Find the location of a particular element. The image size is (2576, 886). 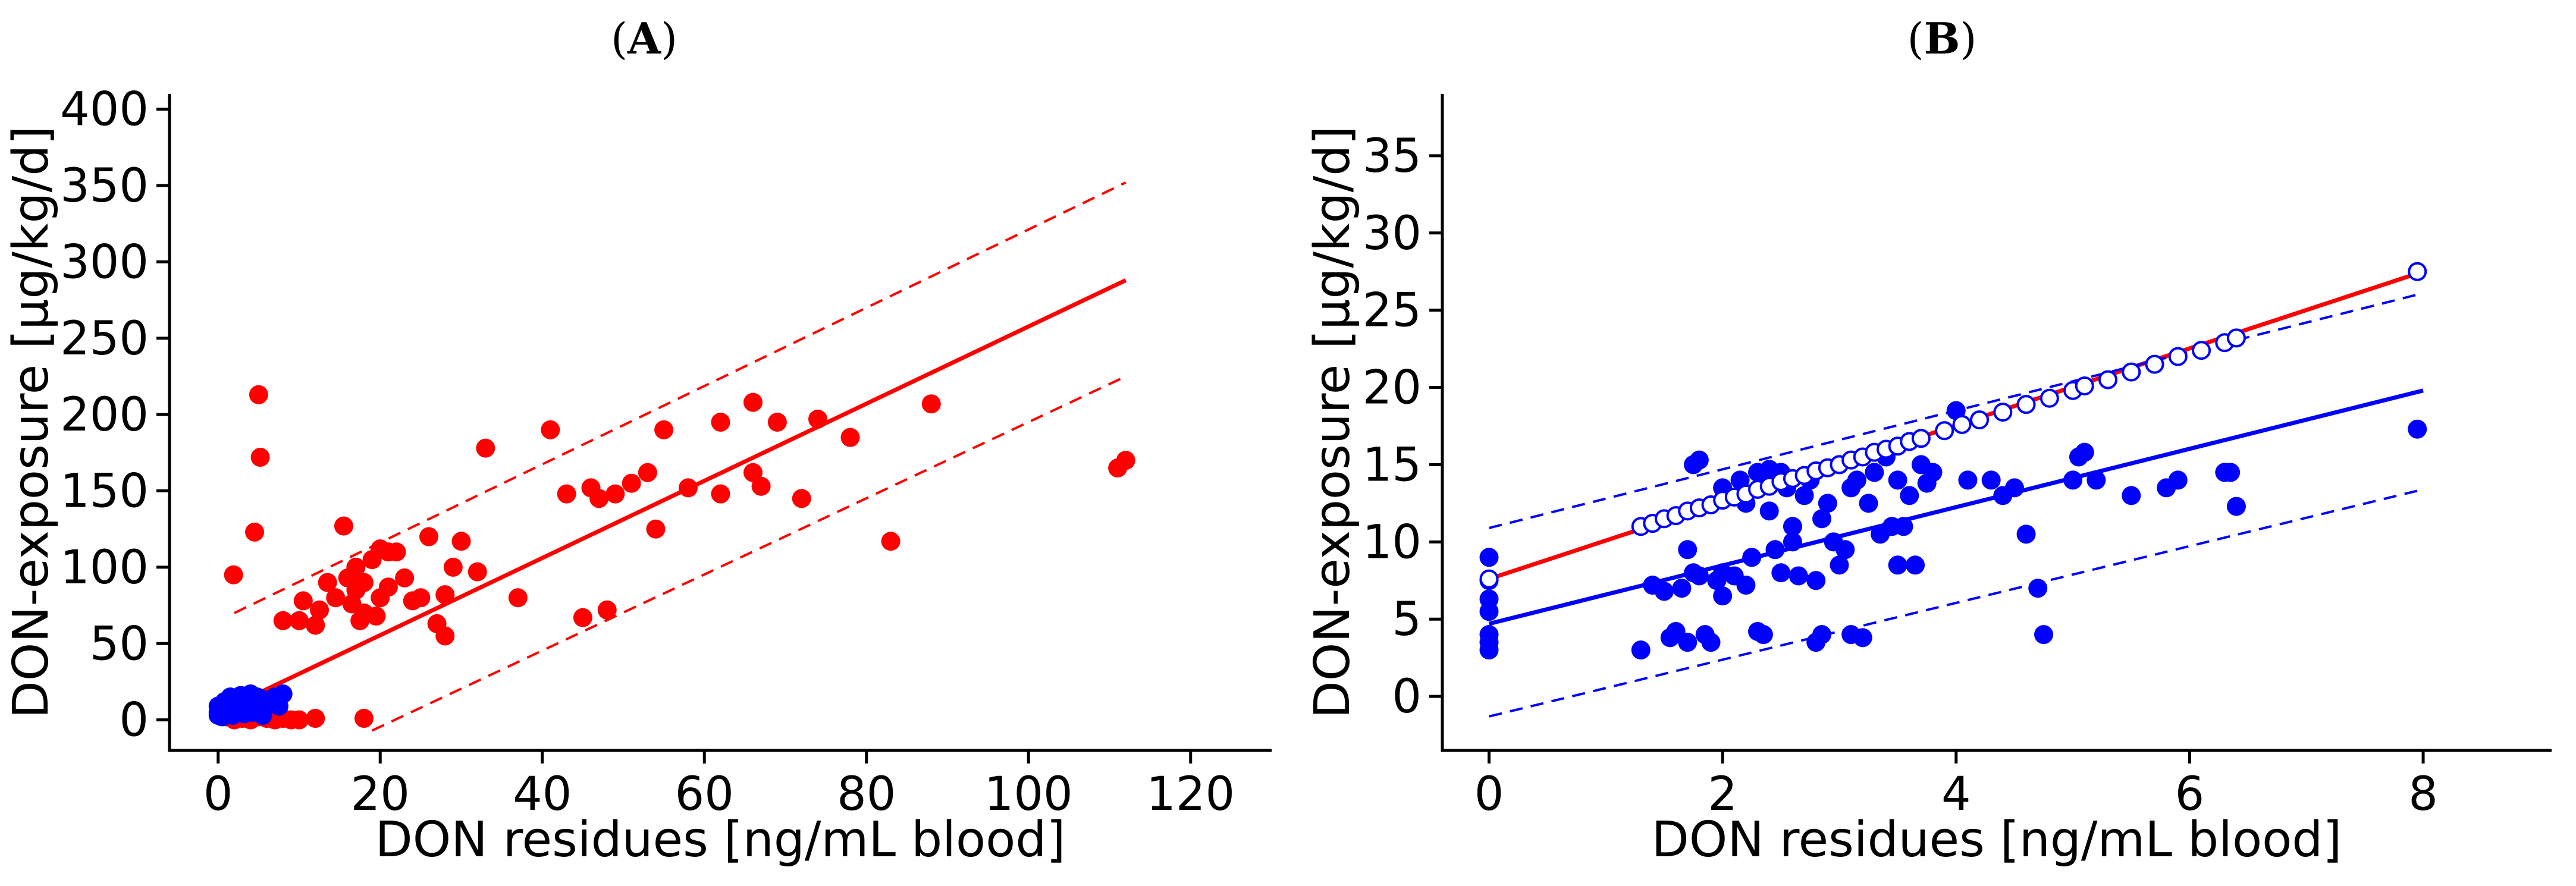

x-tick-label: 100 is located at coordinates (1028, 794).